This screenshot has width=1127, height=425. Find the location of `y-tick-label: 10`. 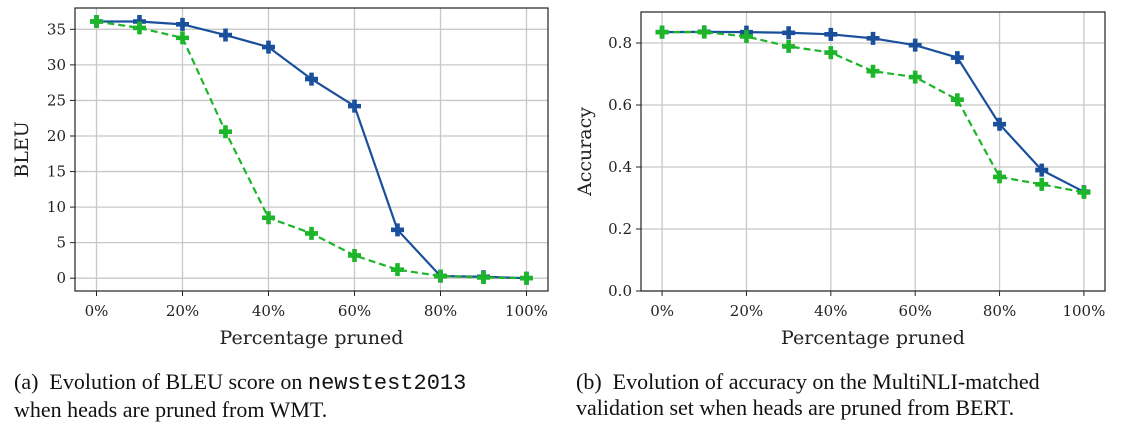

y-tick-label: 10 is located at coordinates (56, 207).